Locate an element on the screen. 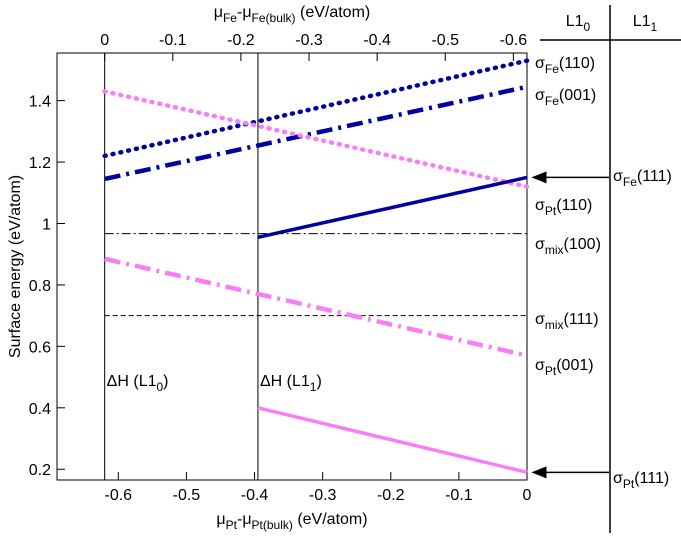 The width and height of the screenshot is (681, 543). x2-tick-label: -0.5 is located at coordinates (445, 40).